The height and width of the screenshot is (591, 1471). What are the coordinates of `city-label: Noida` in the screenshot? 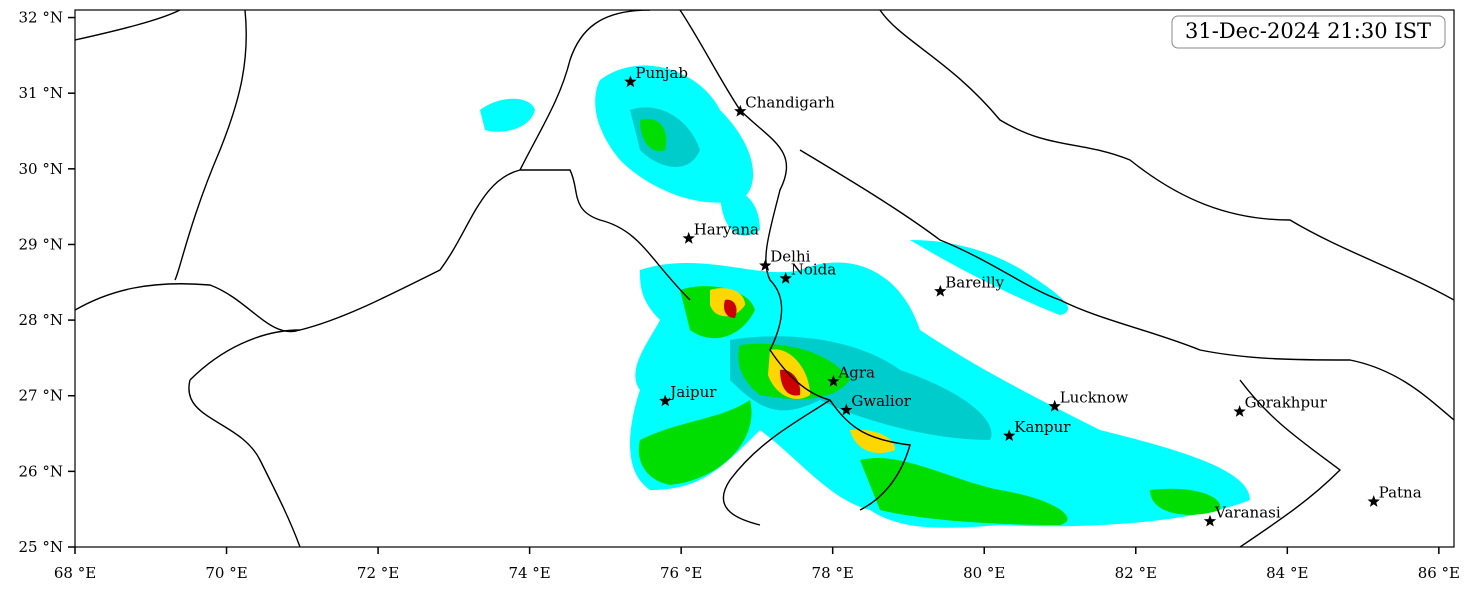 It's located at (814, 270).